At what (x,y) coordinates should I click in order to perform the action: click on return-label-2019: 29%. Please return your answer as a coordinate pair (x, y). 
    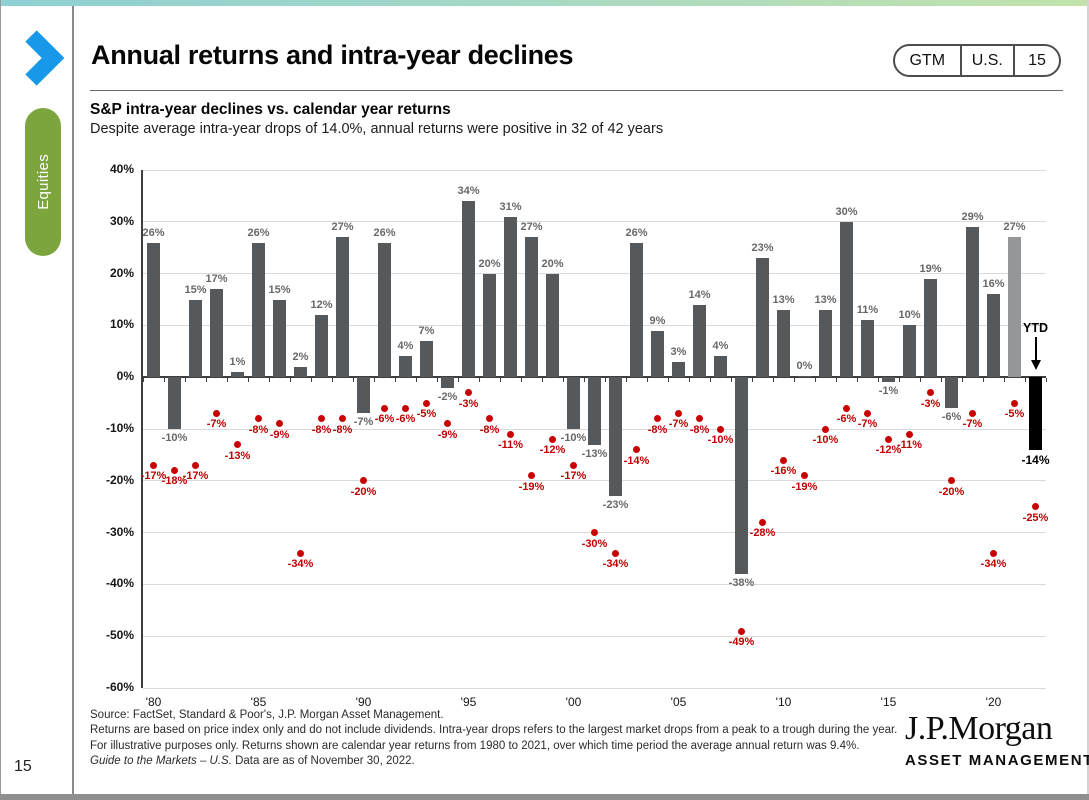
    Looking at the image, I should click on (972, 216).